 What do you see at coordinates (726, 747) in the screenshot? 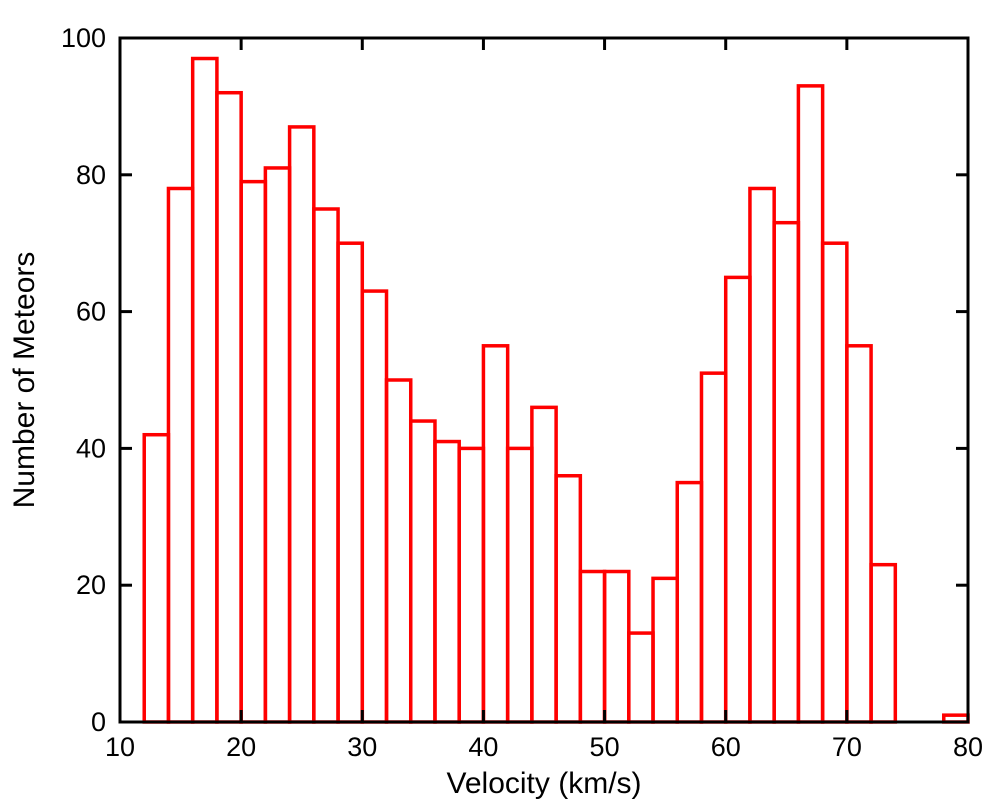
I see `x-tick-label: 60` at bounding box center [726, 747].